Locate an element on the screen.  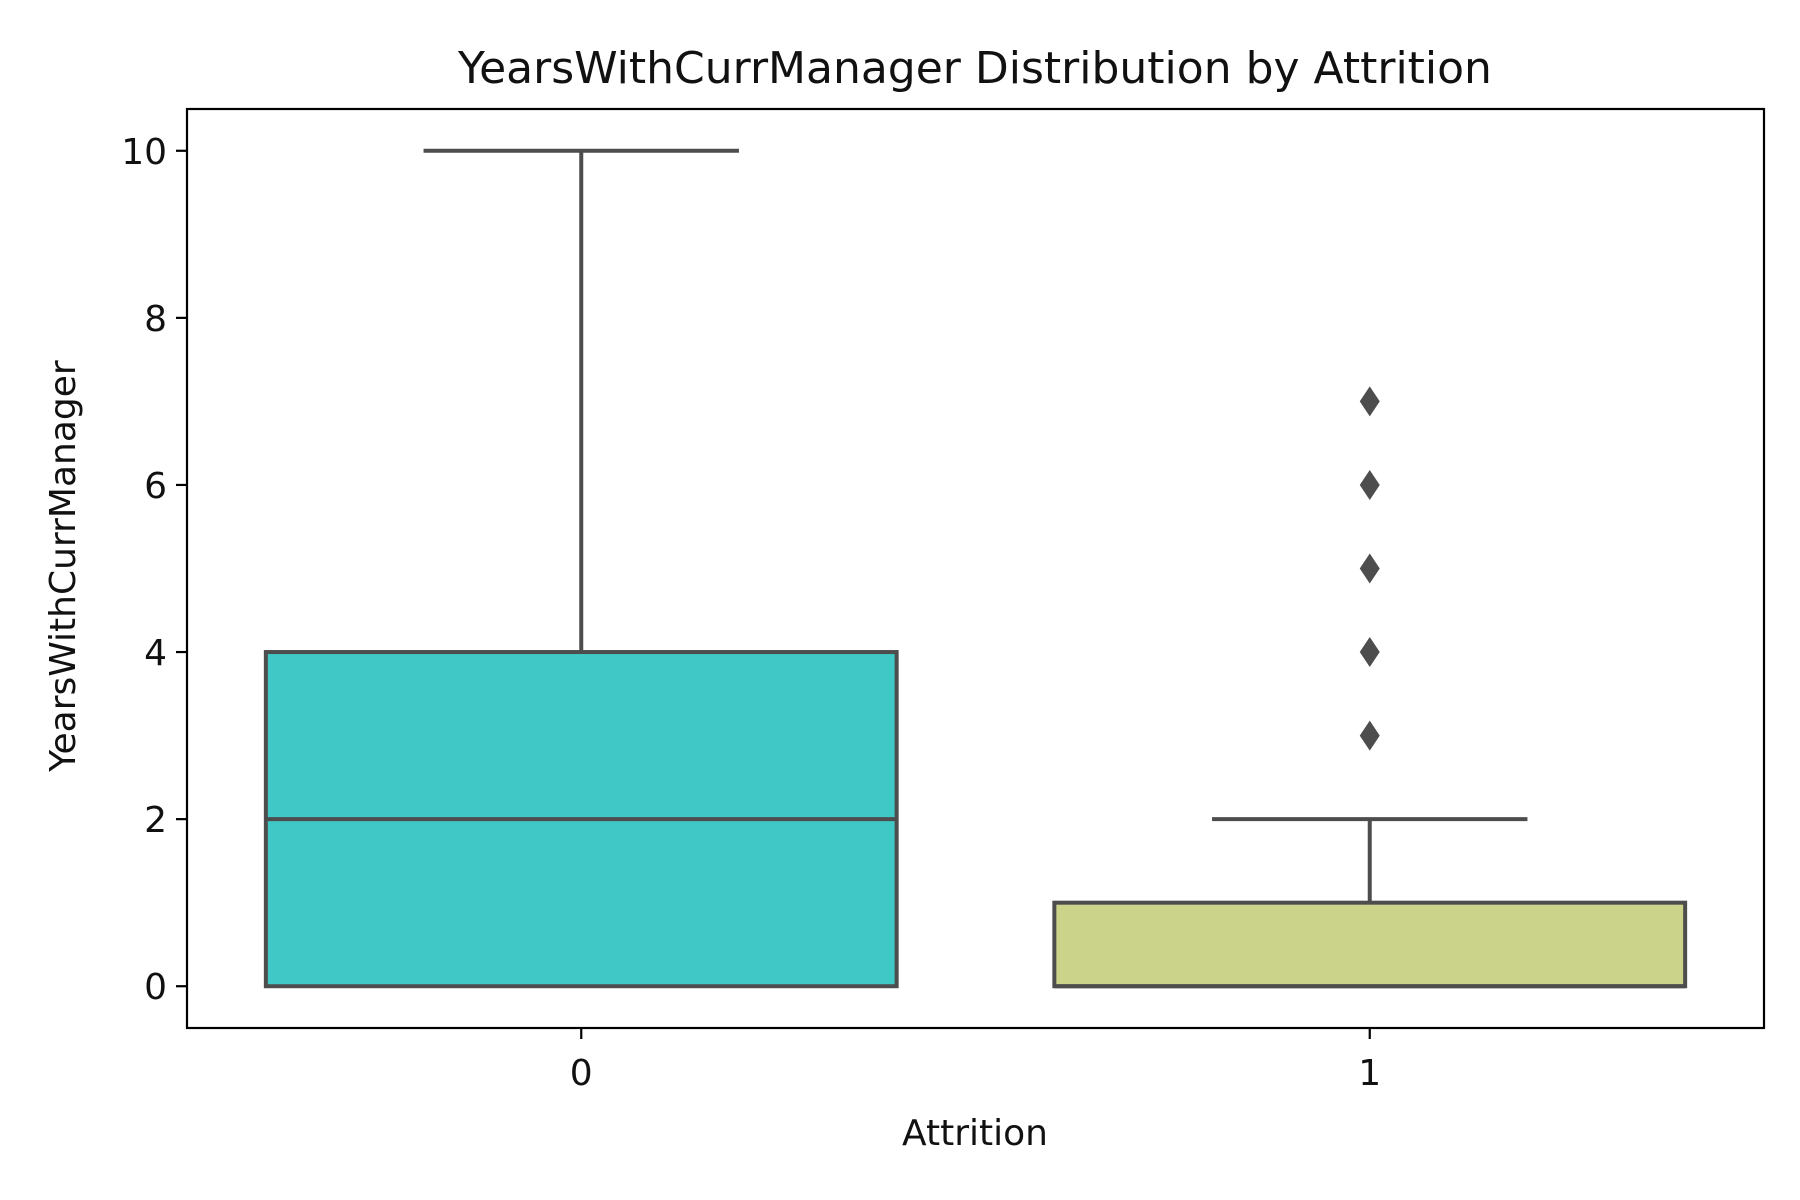
y-tick-label: 8 is located at coordinates (155, 319).